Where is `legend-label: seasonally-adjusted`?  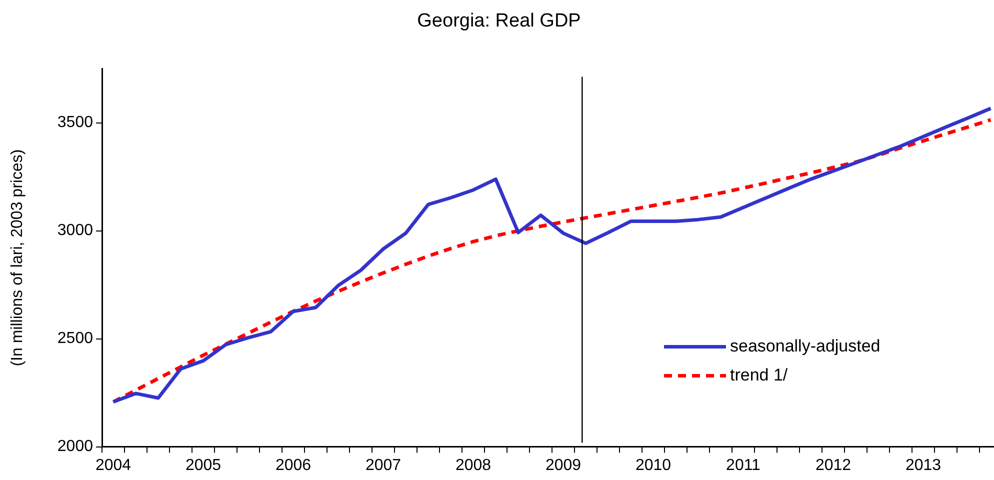
legend-label: seasonally-adjusted is located at coordinates (805, 346).